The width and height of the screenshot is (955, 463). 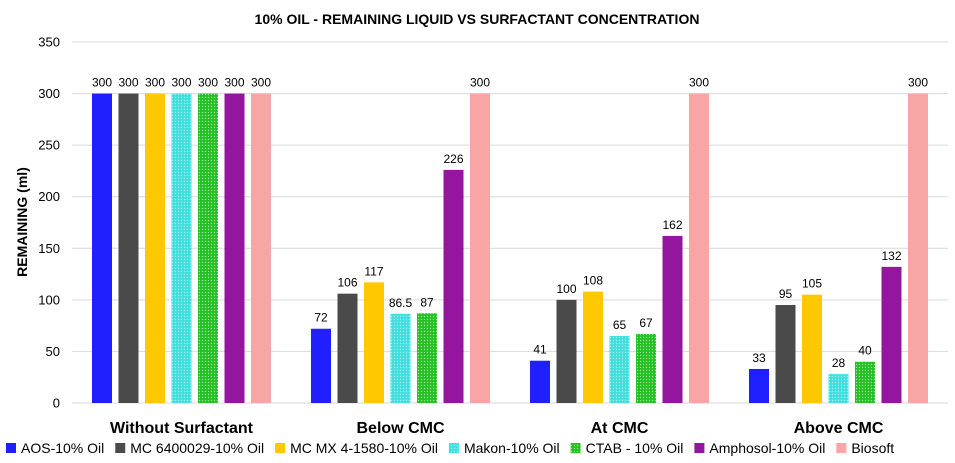 What do you see at coordinates (49, 248) in the screenshot?
I see `y-tick-label: 150` at bounding box center [49, 248].